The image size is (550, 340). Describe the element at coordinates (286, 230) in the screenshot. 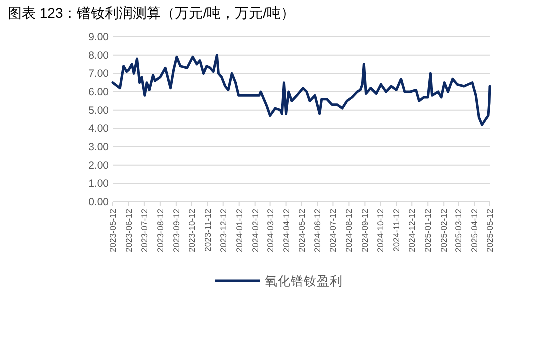

I see `x-tick-label: 2024-04-12` at that location.